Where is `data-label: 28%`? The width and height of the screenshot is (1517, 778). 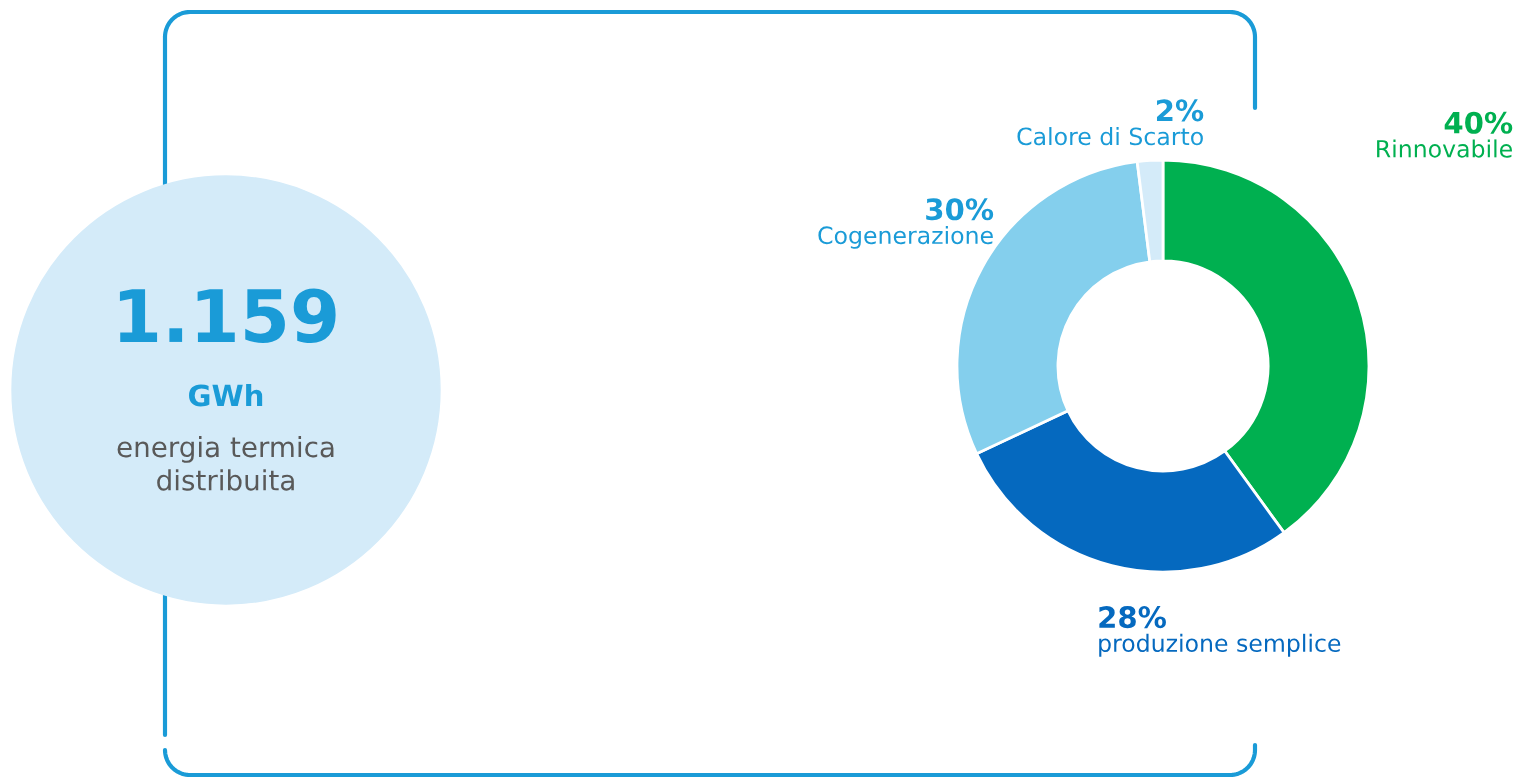 data-label: 28% is located at coordinates (1132, 617).